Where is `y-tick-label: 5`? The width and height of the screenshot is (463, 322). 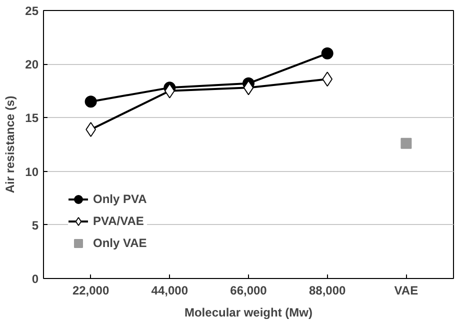 y-tick-label: 5 is located at coordinates (35, 225).